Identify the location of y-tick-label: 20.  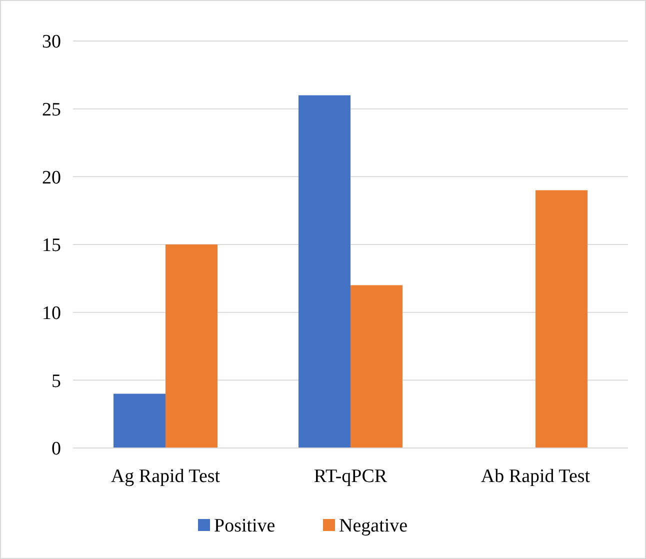
(51, 177).